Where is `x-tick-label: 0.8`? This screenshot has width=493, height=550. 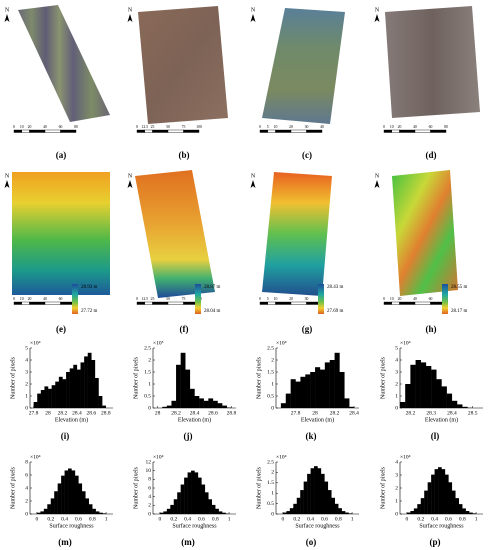 x-tick-label: 0.8 is located at coordinates (338, 519).